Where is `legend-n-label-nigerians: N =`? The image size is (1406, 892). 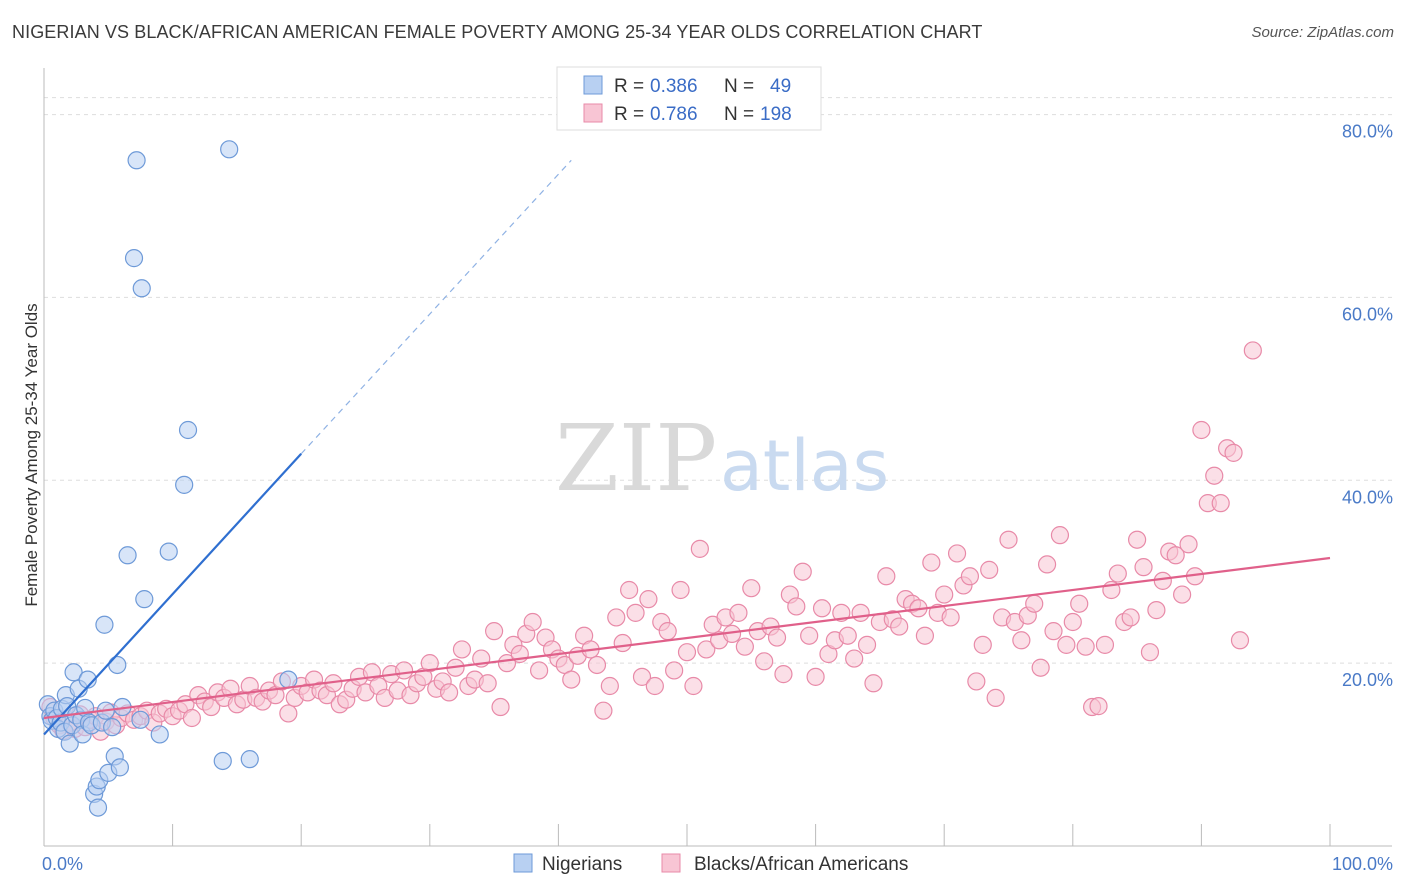
legend-n-label-nigerians: N = is located at coordinates (739, 86).